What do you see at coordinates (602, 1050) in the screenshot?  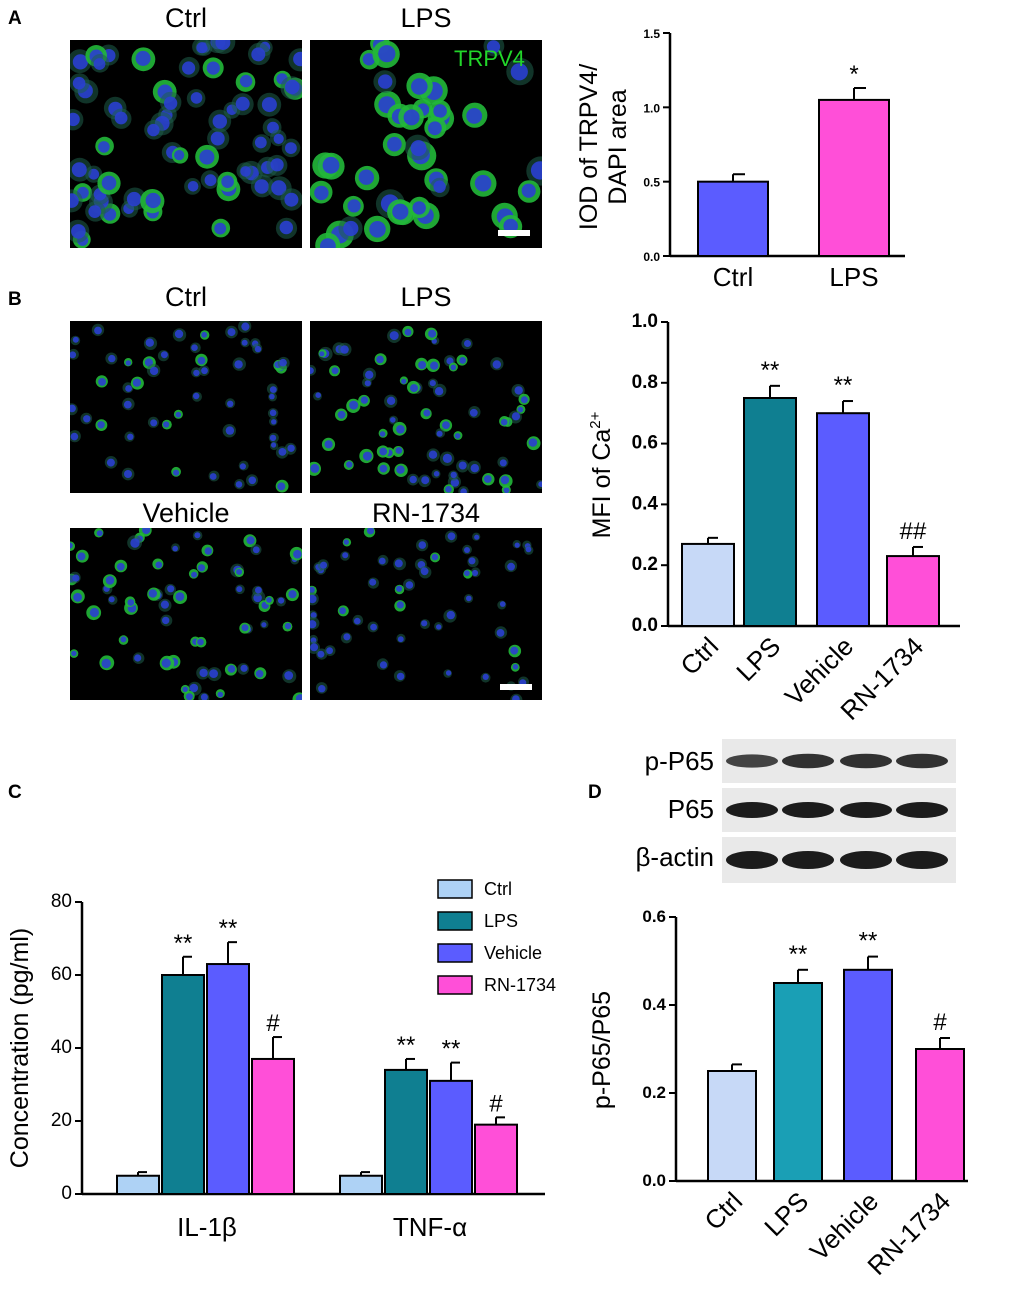 I see `y-axis-label: p-P65/P65` at bounding box center [602, 1050].